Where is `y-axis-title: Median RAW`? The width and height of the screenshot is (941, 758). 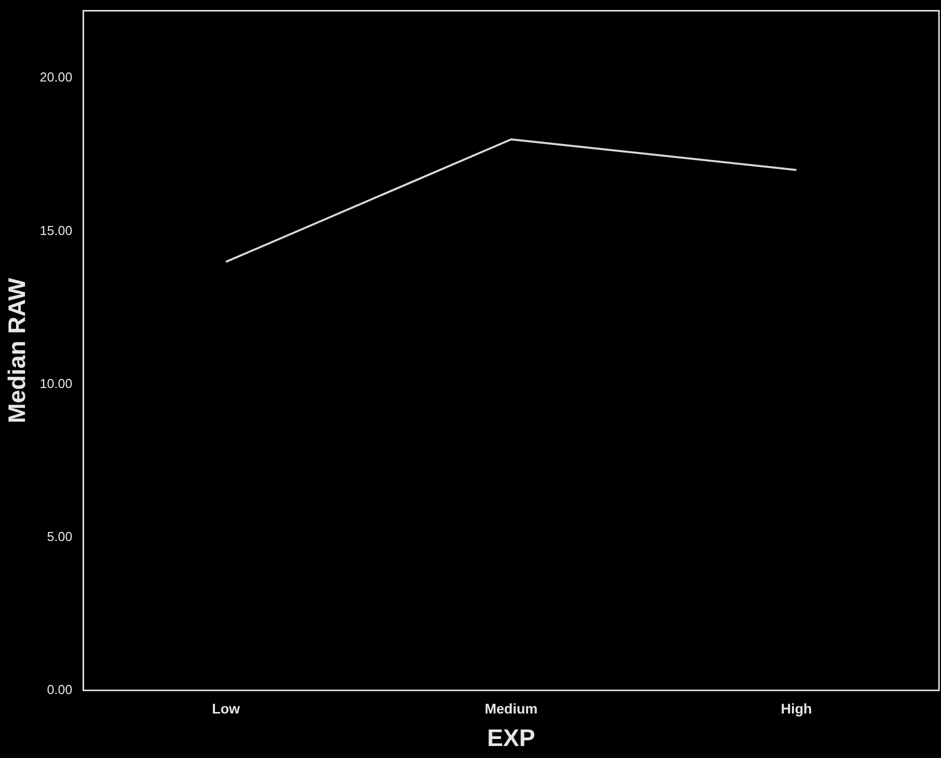 y-axis-title: Median RAW is located at coordinates (18, 351).